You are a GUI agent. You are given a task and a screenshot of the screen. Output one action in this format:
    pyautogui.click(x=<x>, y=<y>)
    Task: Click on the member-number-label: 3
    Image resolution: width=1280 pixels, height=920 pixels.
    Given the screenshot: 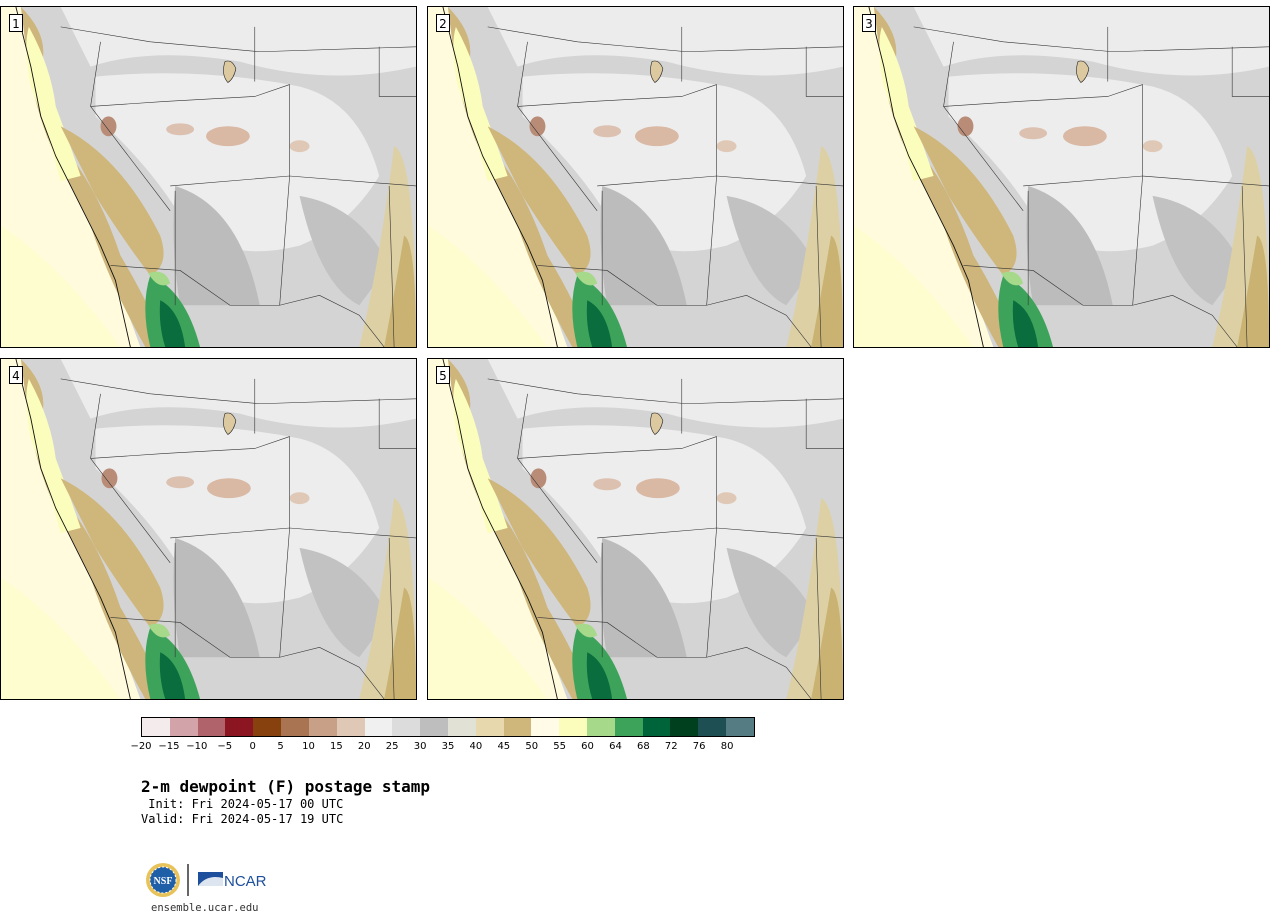 What is the action you would take?
    pyautogui.click(x=869, y=23)
    